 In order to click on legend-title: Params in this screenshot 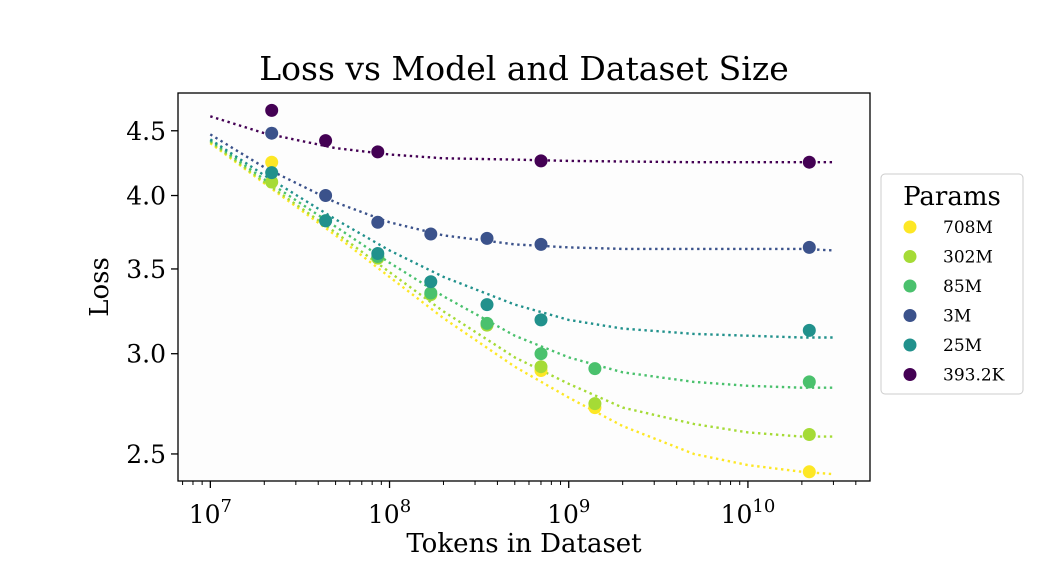, I will do `click(952, 197)`.